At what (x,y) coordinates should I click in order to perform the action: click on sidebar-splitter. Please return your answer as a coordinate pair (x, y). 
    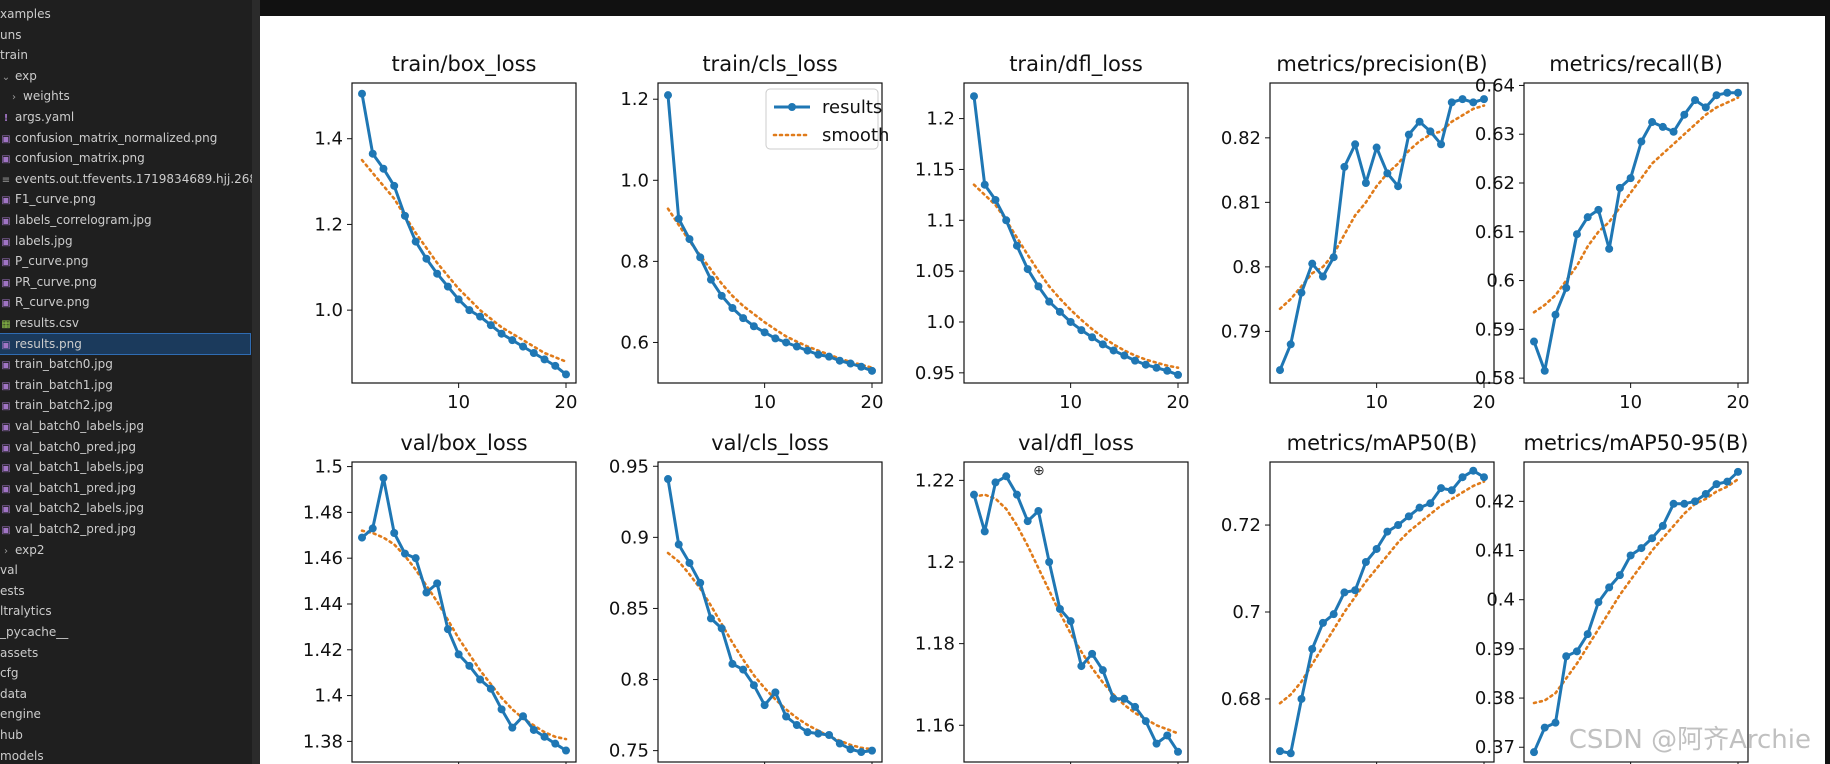
    Looking at the image, I should click on (256, 382).